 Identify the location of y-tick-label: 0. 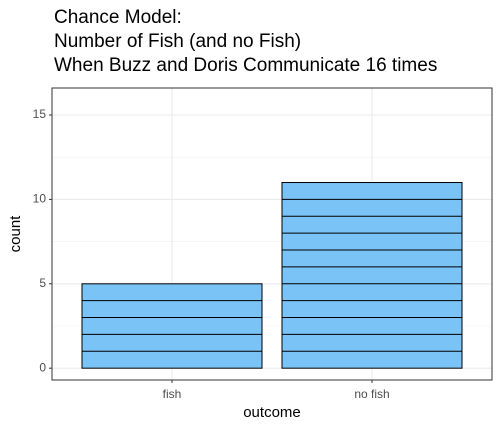
(42, 367).